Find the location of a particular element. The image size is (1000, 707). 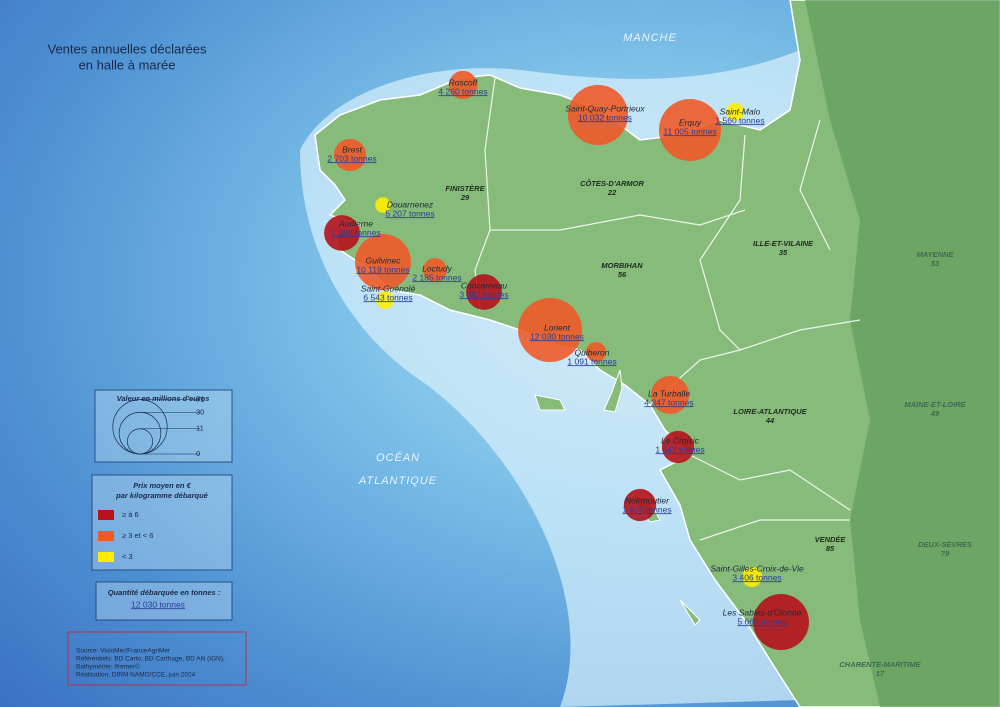

price-swatches: ≥ à 6 ≥ 3 et < 6 < 3 is located at coordinates (125, 536).